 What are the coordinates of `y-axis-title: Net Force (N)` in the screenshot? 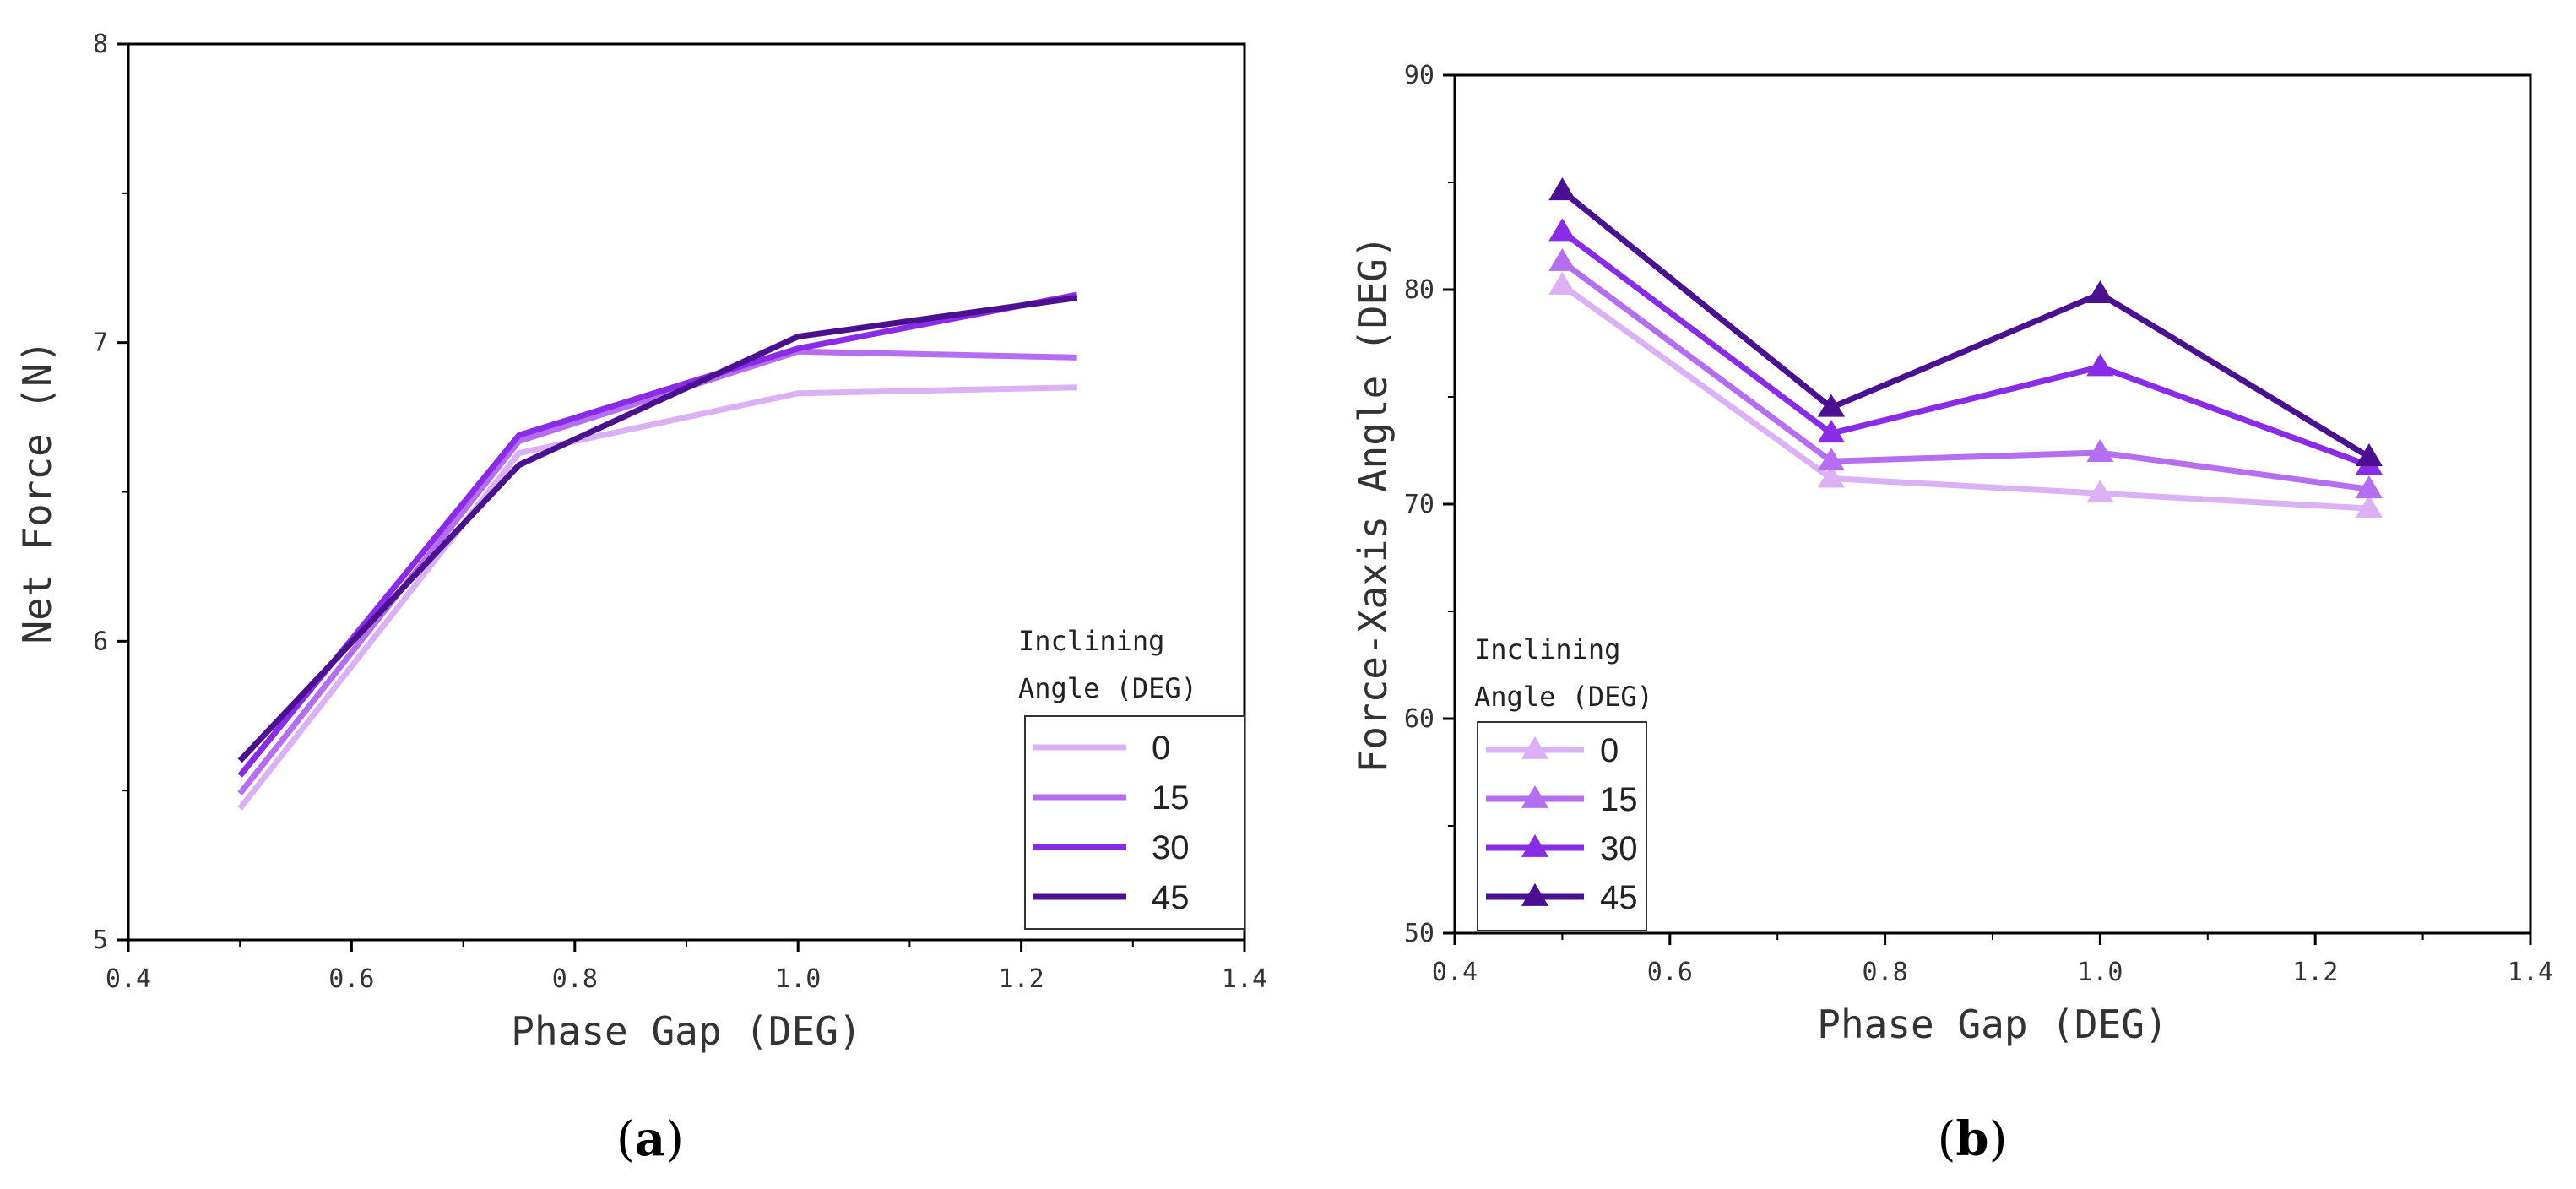 It's located at (37, 491).